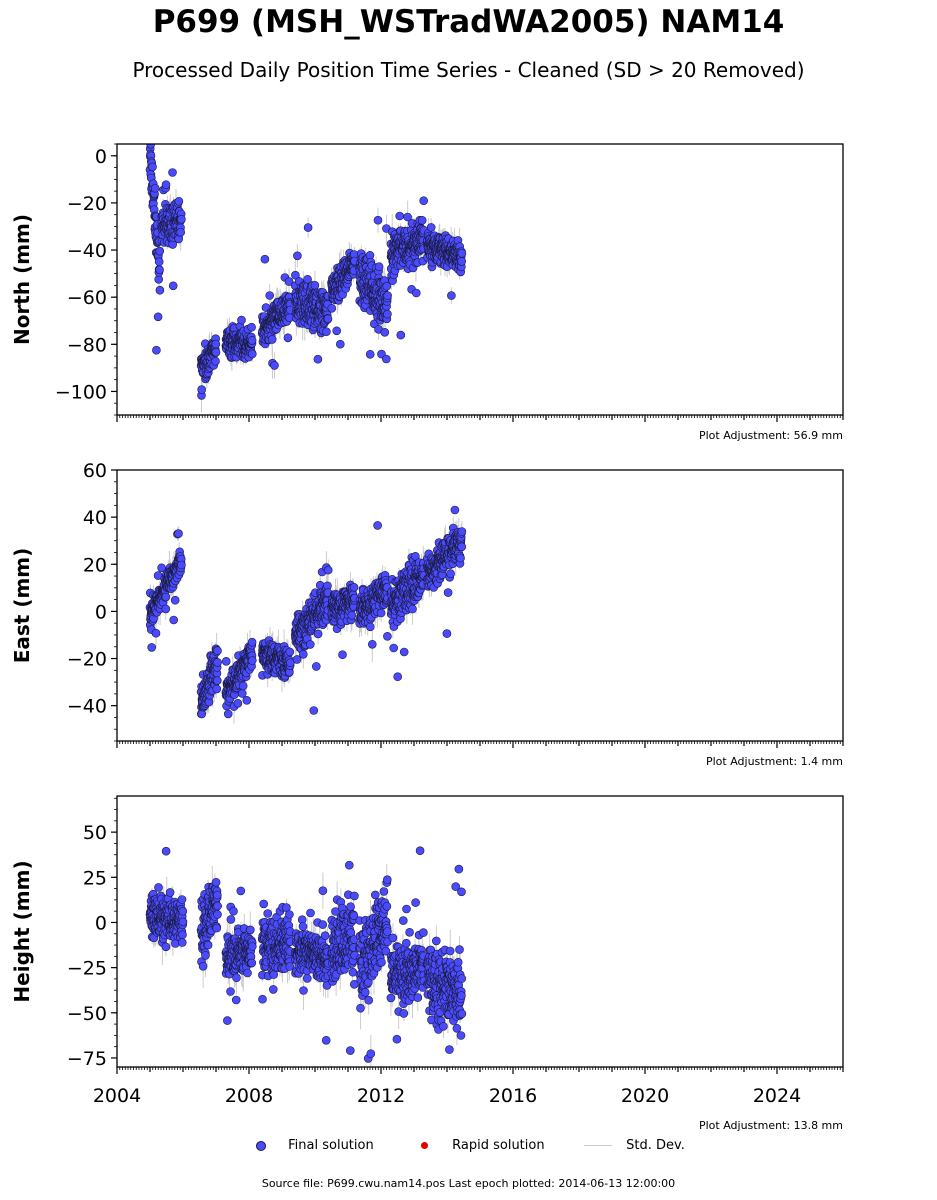 The height and width of the screenshot is (1200, 937). I want to click on y-tick-label: 60, so click(95, 471).